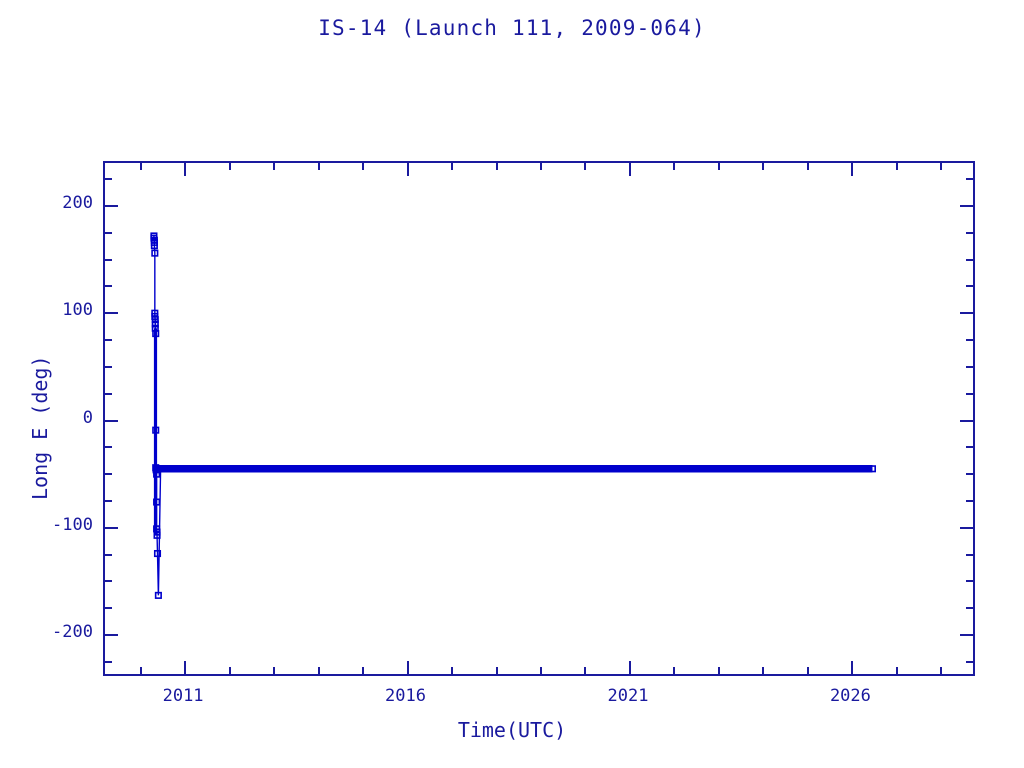  I want to click on x-axis-tick-label: 2011, so click(183, 696).